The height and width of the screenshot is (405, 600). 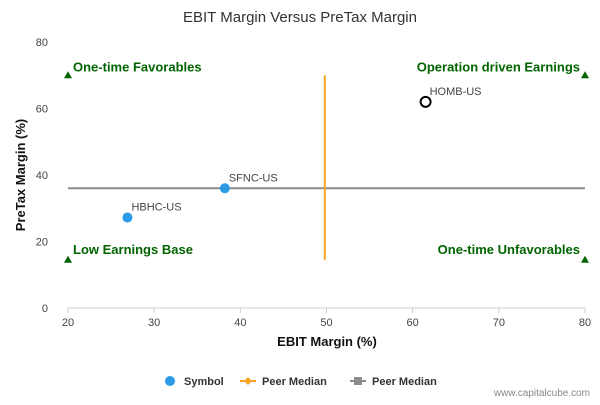 I want to click on x-axis-label: EBIT Margin (%), so click(x=327, y=341).